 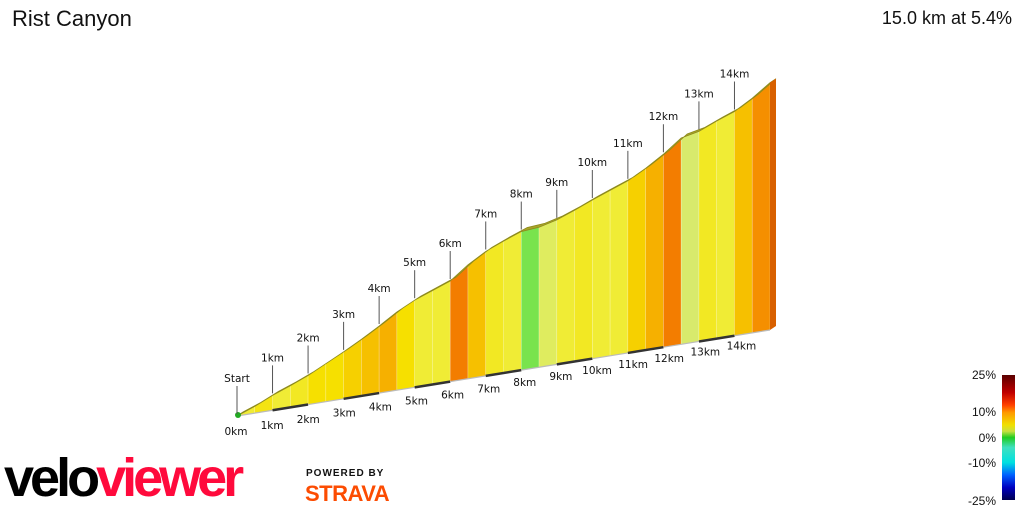 What do you see at coordinates (488, 389) in the screenshot?
I see `axis-tick-label: 7km` at bounding box center [488, 389].